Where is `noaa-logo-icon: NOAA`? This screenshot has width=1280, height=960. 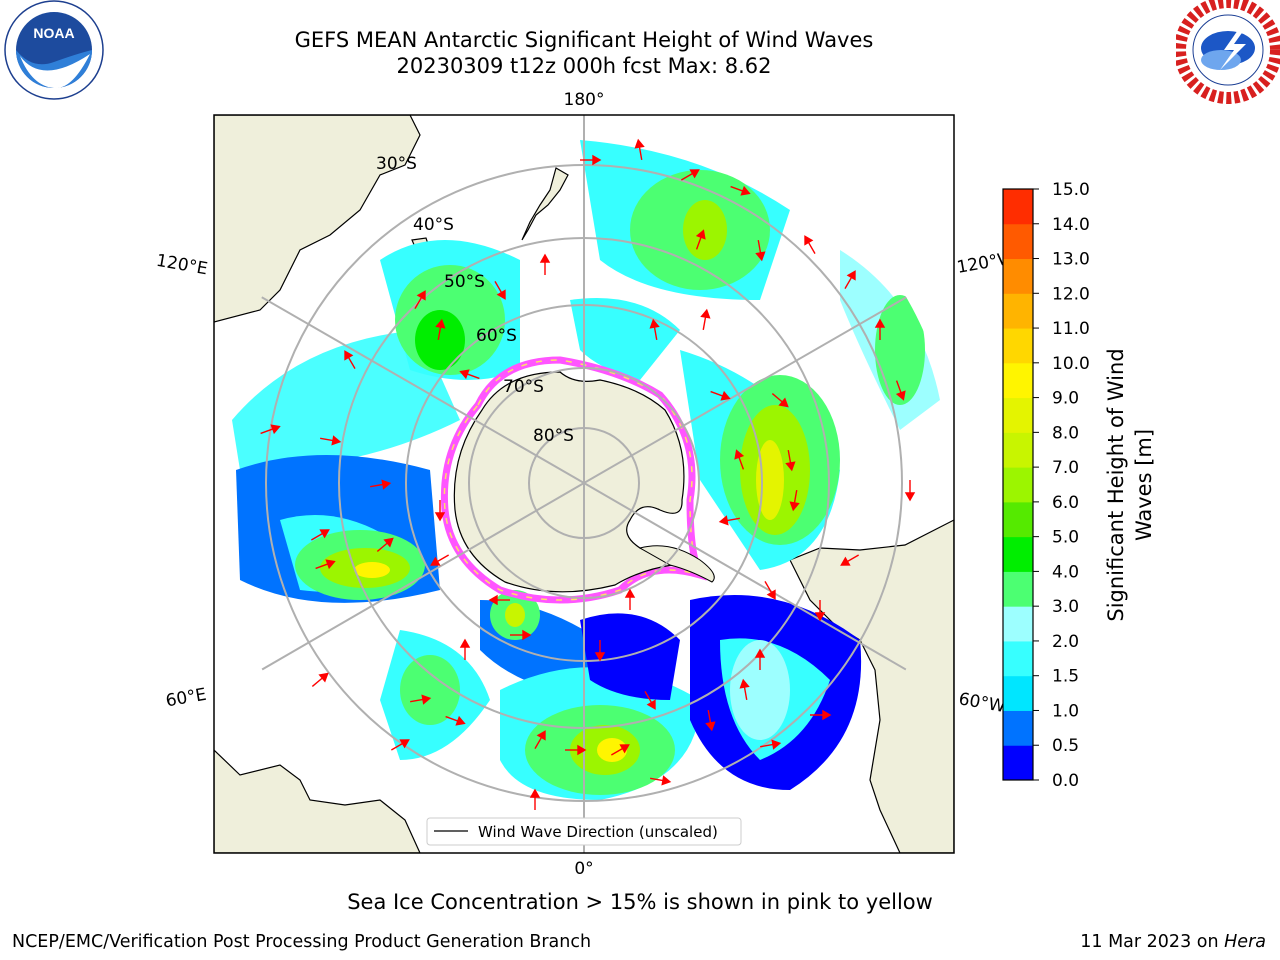
noaa-logo-icon: NOAA is located at coordinates (54, 50).